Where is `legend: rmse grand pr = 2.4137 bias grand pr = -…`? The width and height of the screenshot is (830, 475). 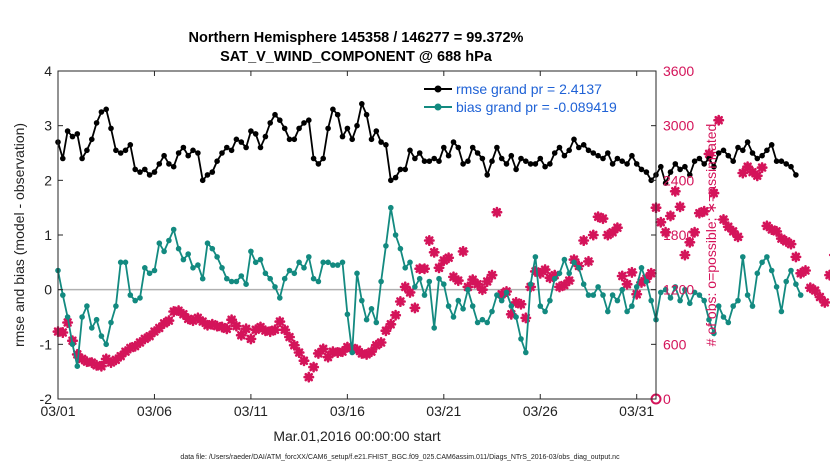
legend: rmse grand pr = 2.4137 bias grand pr = -… is located at coordinates (538, 98).